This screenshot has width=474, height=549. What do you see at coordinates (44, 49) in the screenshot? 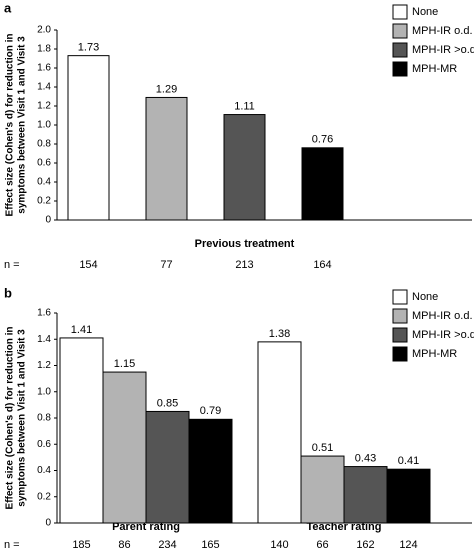
I see `y-tick-label: 1.8` at bounding box center [44, 49].